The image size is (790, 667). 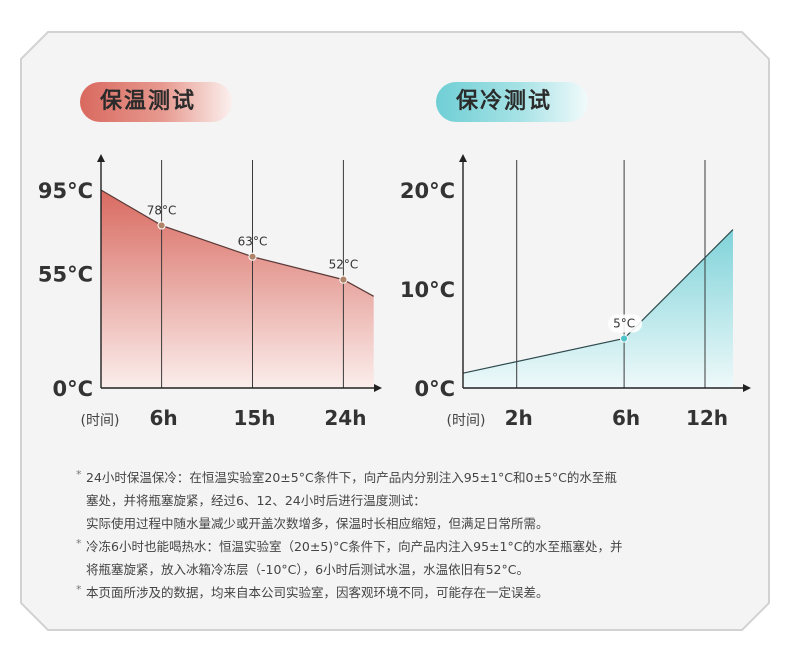 What do you see at coordinates (253, 242) in the screenshot?
I see `data-label: 63°C` at bounding box center [253, 242].